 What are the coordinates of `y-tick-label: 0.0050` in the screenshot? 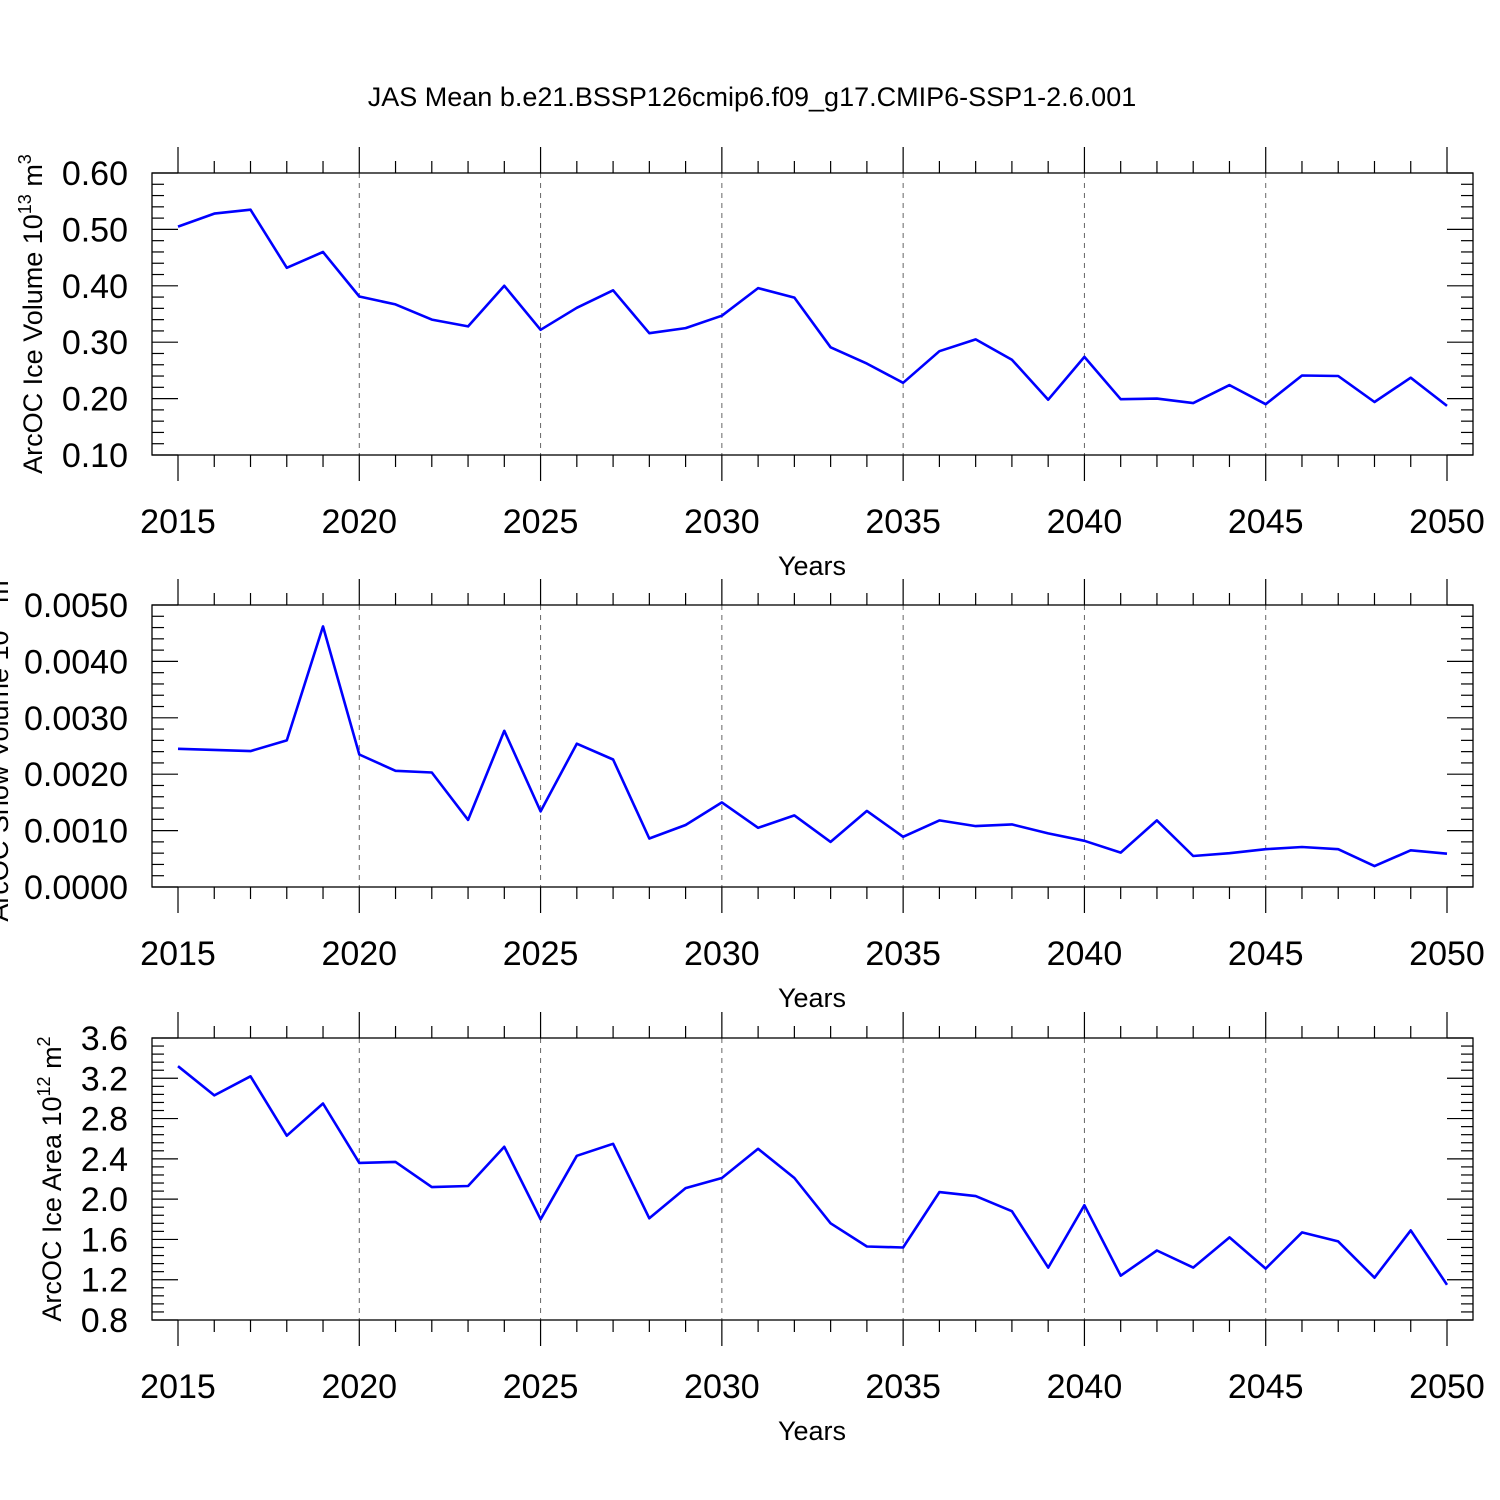 It's located at (76, 606).